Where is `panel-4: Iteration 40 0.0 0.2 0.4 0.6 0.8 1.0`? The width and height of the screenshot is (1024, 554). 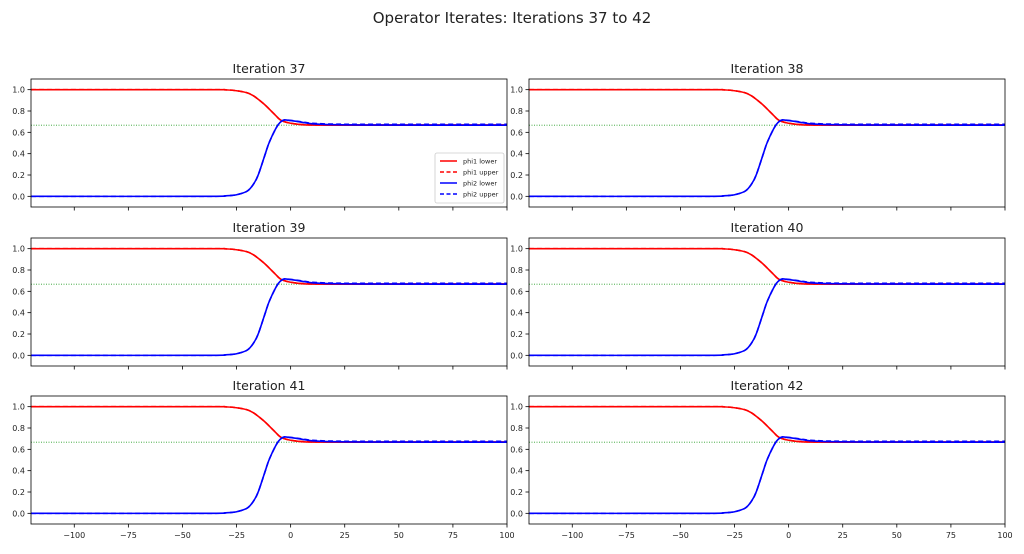 panel-4: Iteration 40 0.0 0.2 0.4 0.6 0.8 1.0 is located at coordinates (758, 295).